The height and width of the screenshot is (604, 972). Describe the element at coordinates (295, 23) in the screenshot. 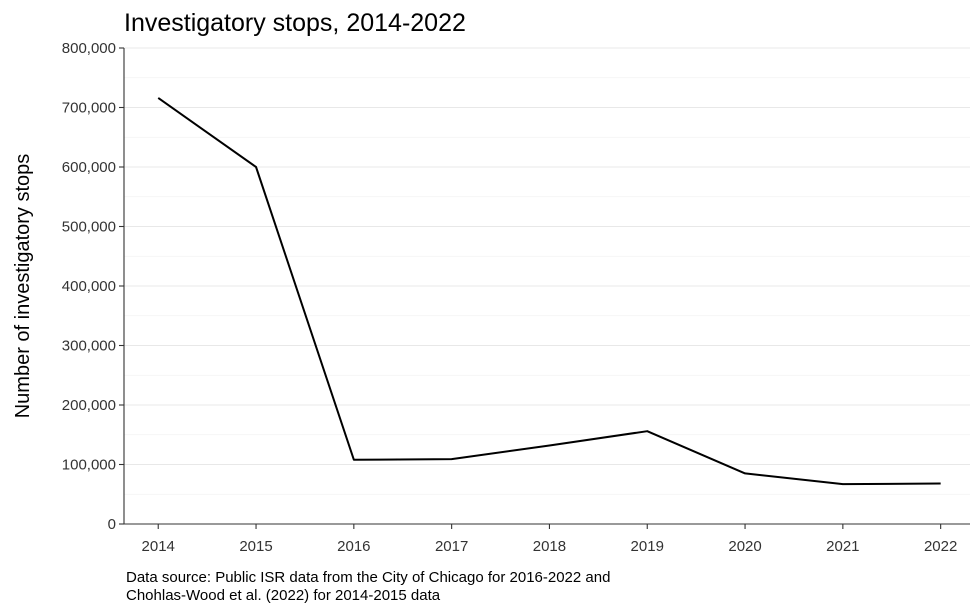

I see `chart-title: Investigatory stops, 2014-2022` at that location.